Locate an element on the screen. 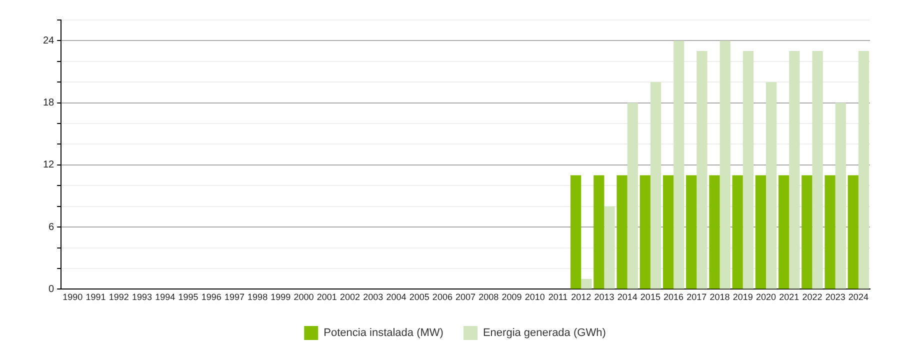 The height and width of the screenshot is (350, 900). x-tick-label: 2020 is located at coordinates (766, 297).